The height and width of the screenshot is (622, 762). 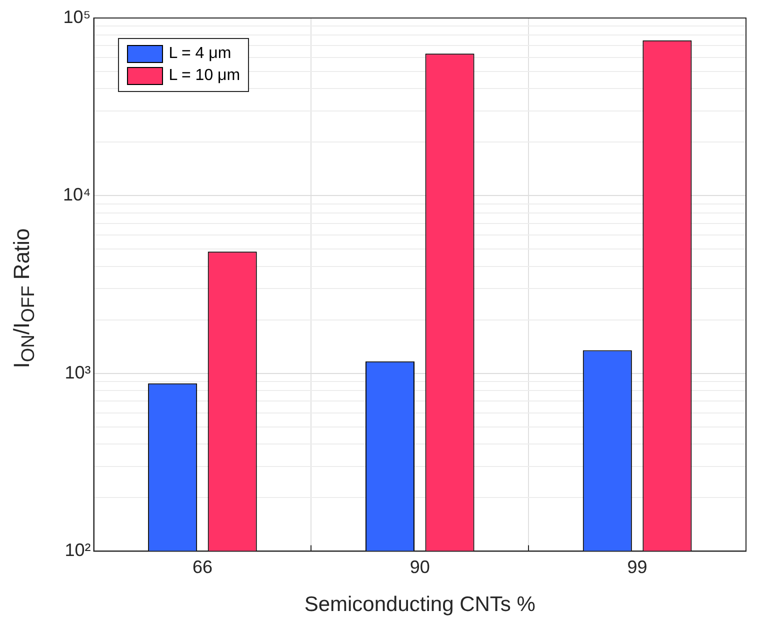 I want to click on y-tick-label: 10², so click(x=77, y=550).